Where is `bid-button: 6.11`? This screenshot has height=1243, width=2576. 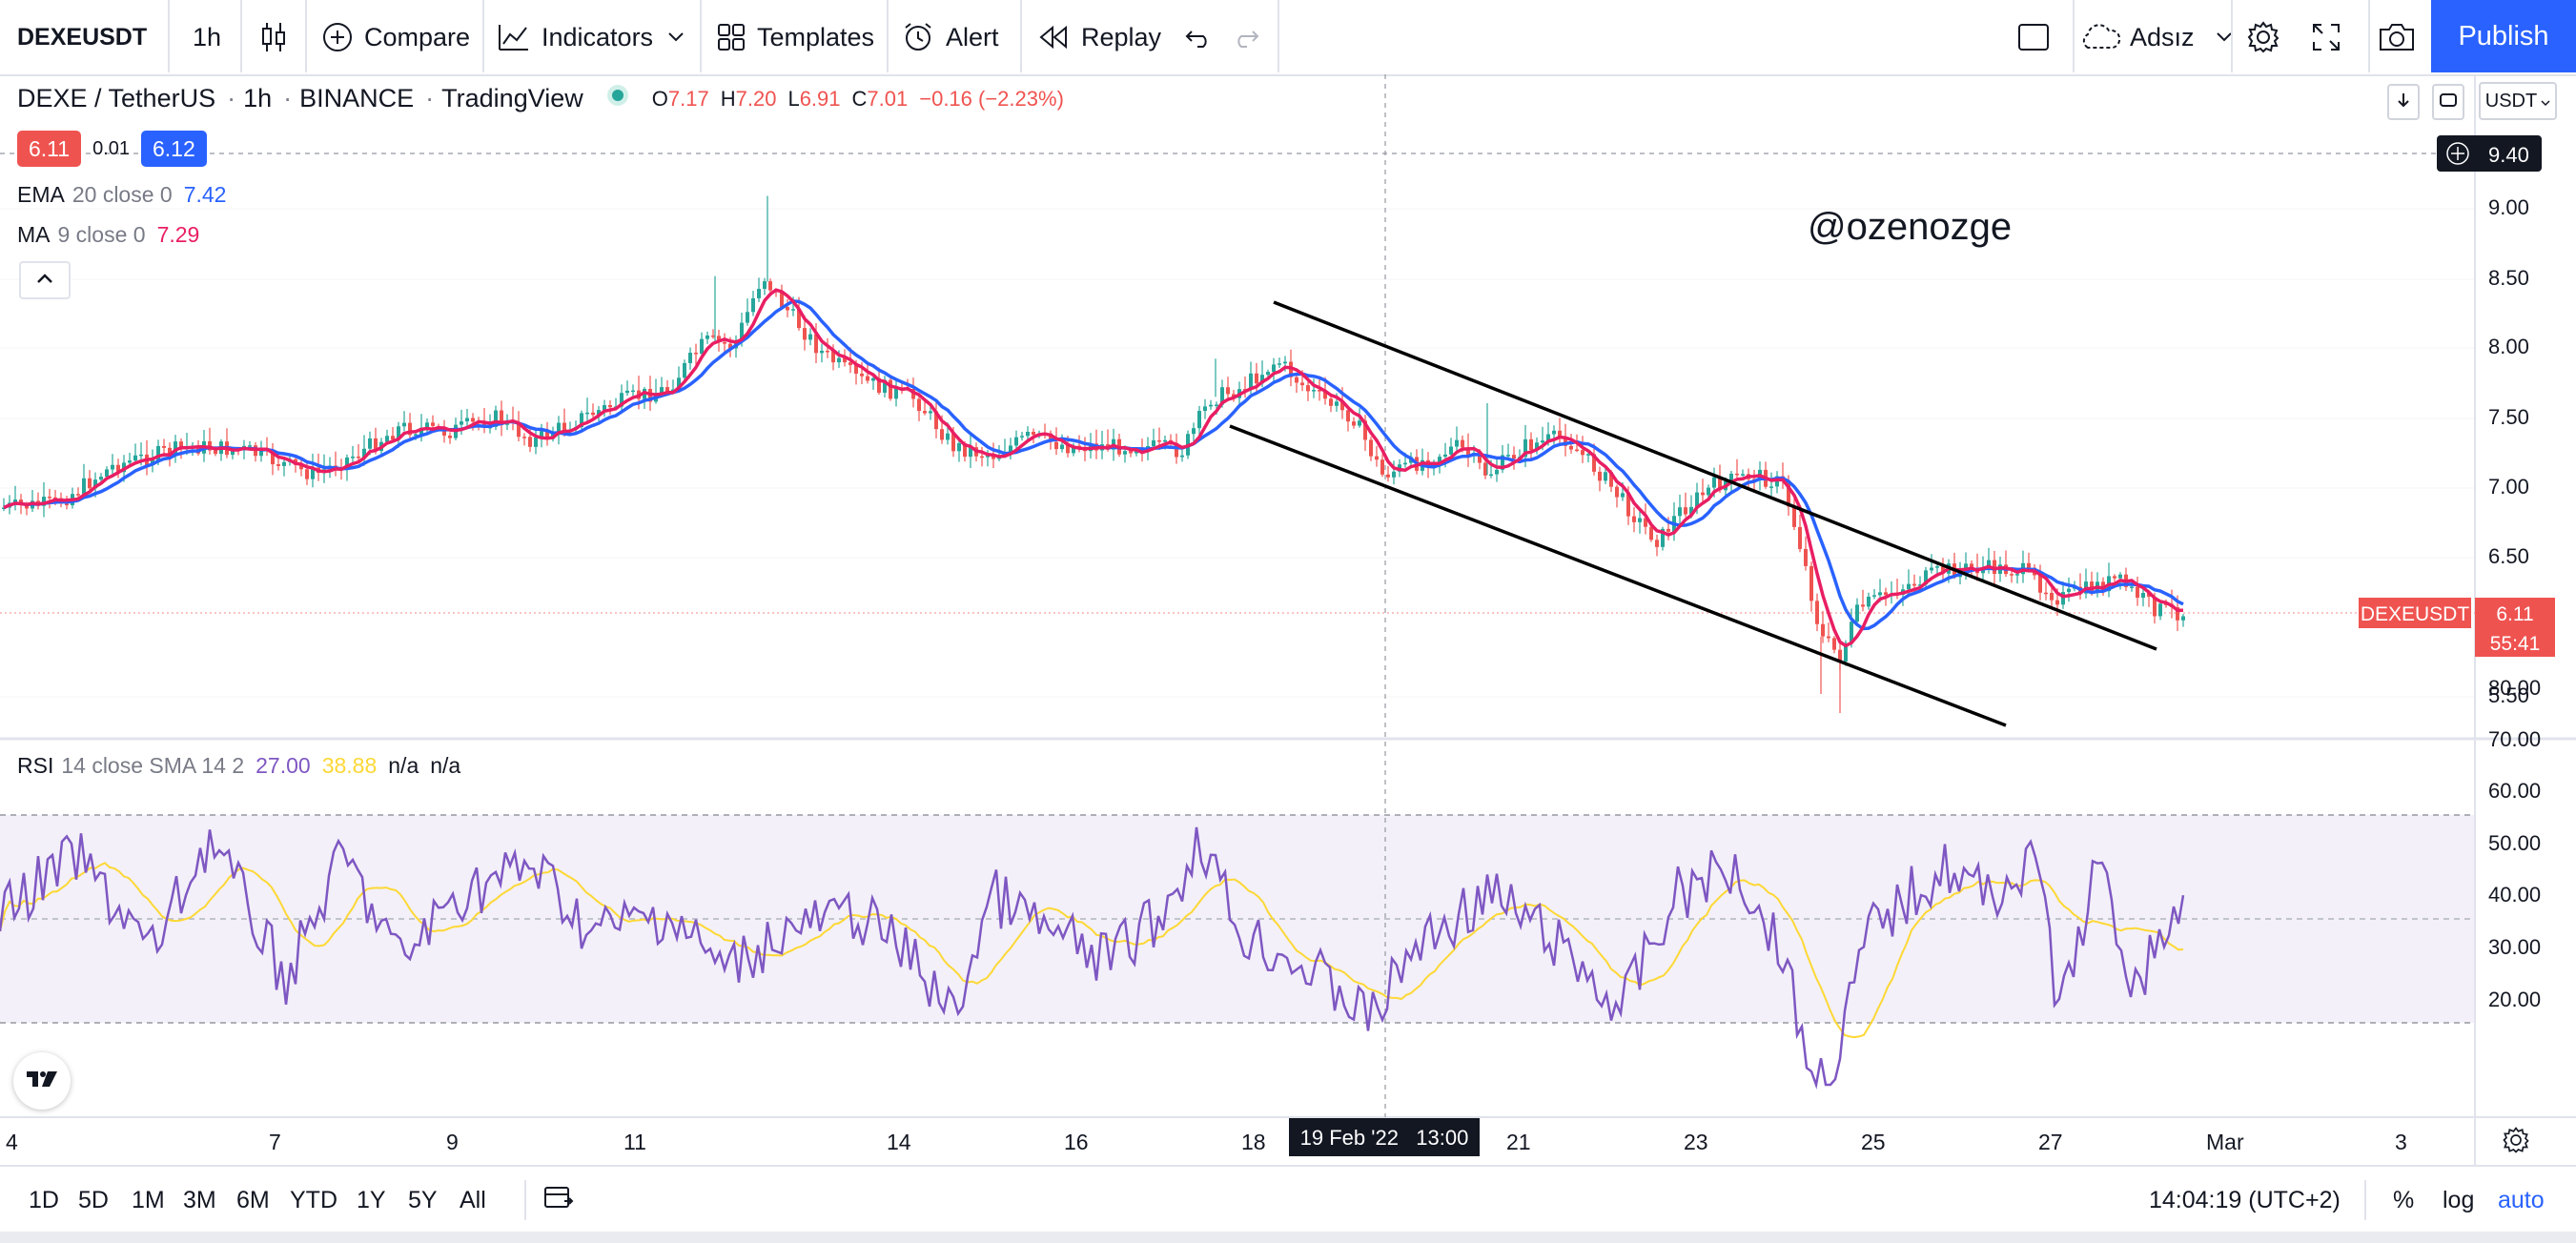 bid-button: 6.11 is located at coordinates (50, 149).